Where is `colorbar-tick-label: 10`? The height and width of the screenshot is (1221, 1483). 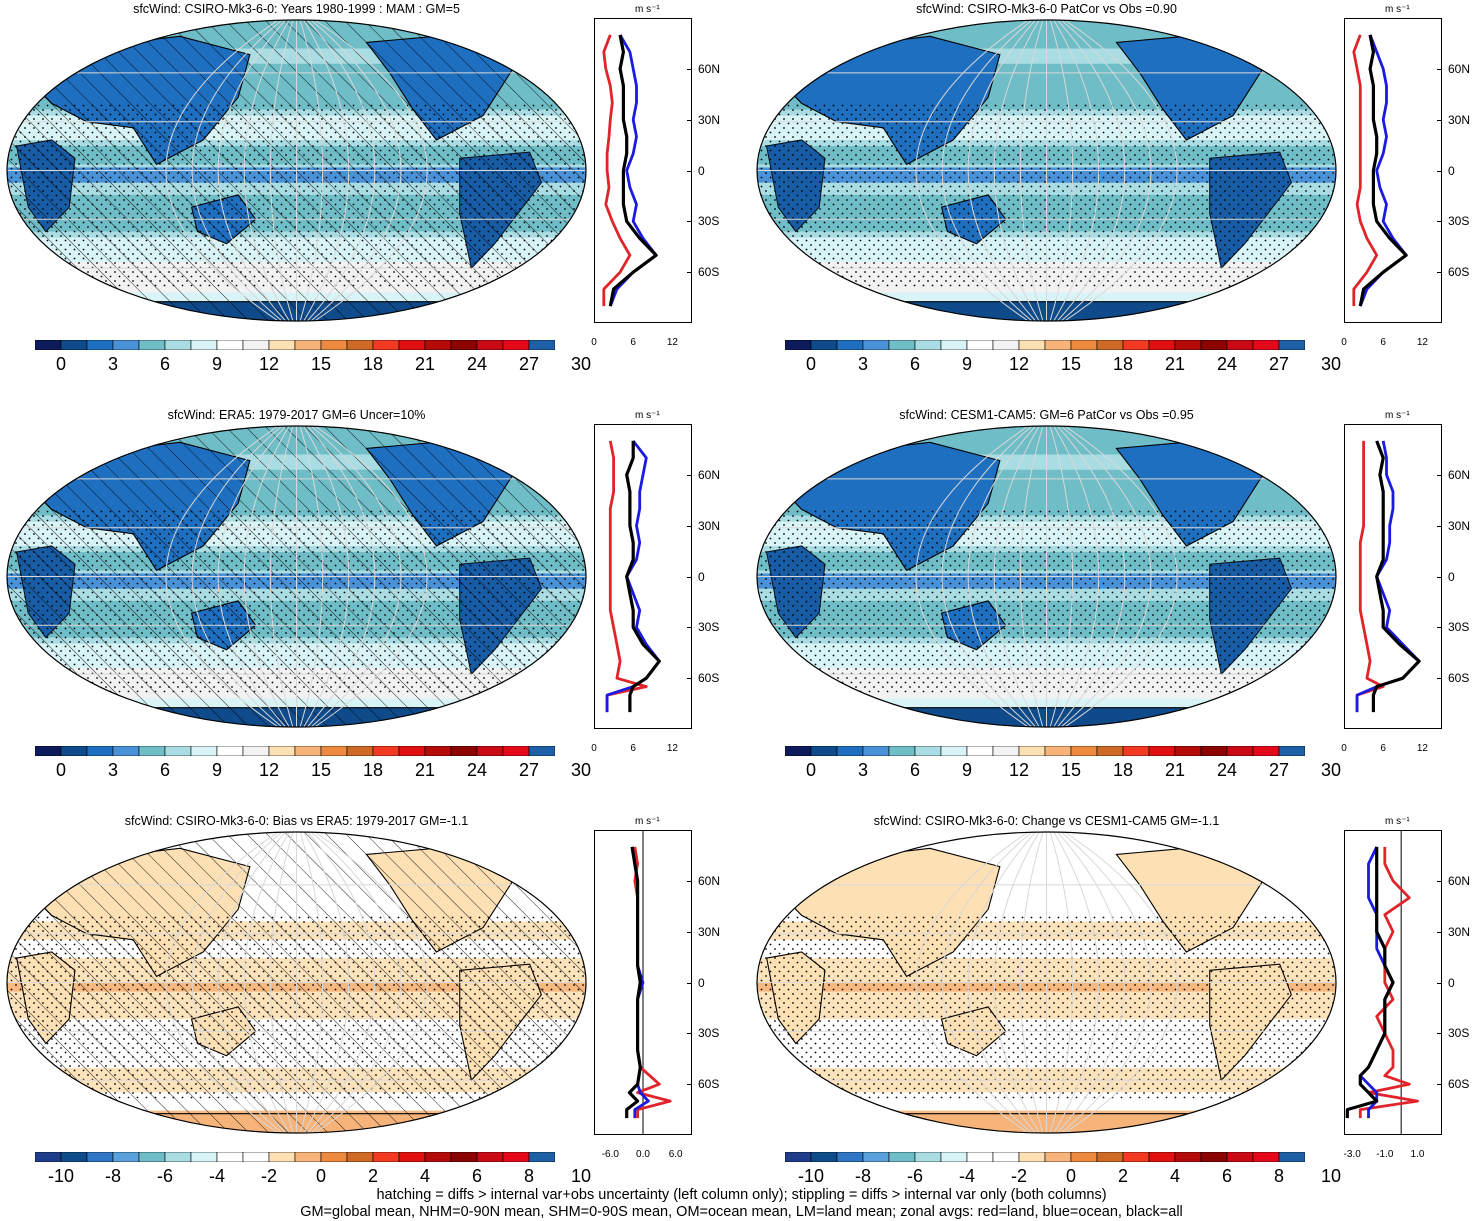 colorbar-tick-label: 10 is located at coordinates (1331, 1176).